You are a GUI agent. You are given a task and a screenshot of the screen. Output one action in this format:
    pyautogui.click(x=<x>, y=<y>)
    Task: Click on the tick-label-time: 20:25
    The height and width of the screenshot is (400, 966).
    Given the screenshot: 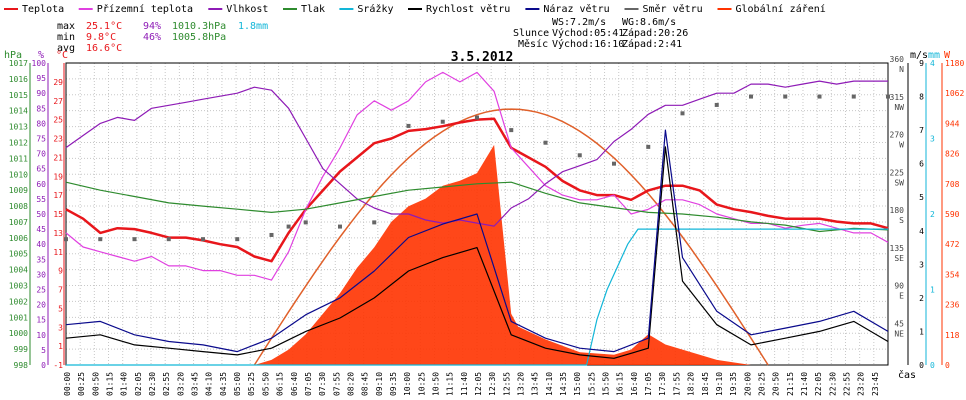 What is the action you would take?
    pyautogui.click(x=761, y=384)
    